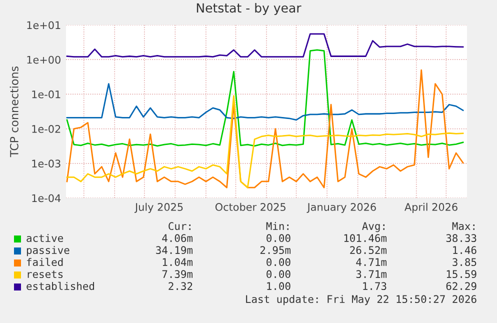 Image resolution: width=497 pixels, height=323 pixels. What do you see at coordinates (461, 286) in the screenshot?
I see `text: 62.29` at bounding box center [461, 286].